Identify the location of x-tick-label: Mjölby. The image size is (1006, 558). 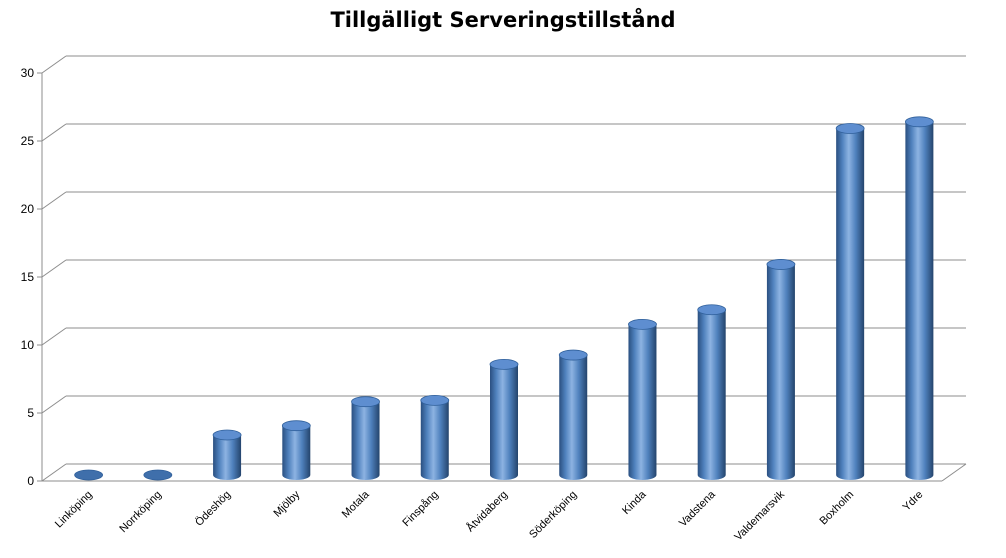
(286, 503).